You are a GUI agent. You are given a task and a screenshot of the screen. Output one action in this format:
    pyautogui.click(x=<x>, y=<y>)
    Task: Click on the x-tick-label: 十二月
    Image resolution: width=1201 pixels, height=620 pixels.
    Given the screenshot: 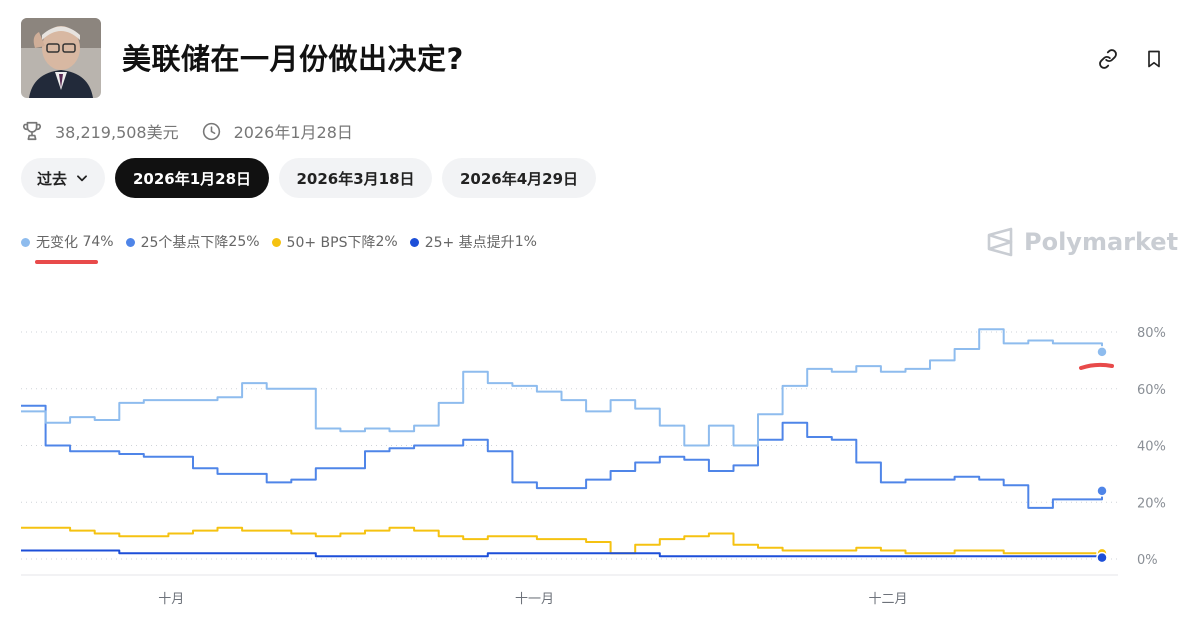 What is the action you would take?
    pyautogui.click(x=887, y=599)
    